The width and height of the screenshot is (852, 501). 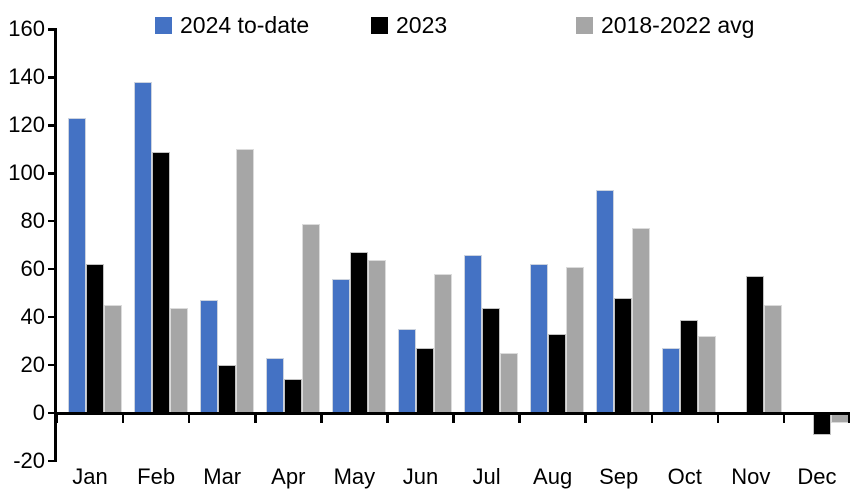 What do you see at coordinates (354, 476) in the screenshot?
I see `x-axis-label-may: May` at bounding box center [354, 476].